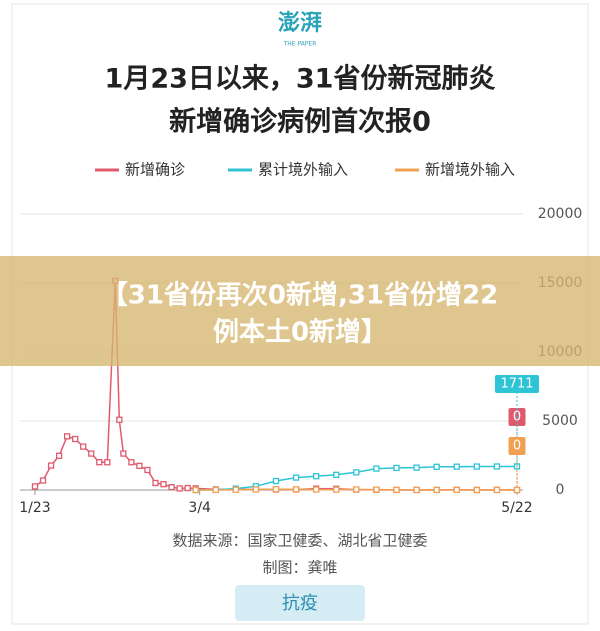 This screenshot has width=600, height=631. What do you see at coordinates (303, 170) in the screenshot?
I see `legend-label: 累计境外输入` at bounding box center [303, 170].